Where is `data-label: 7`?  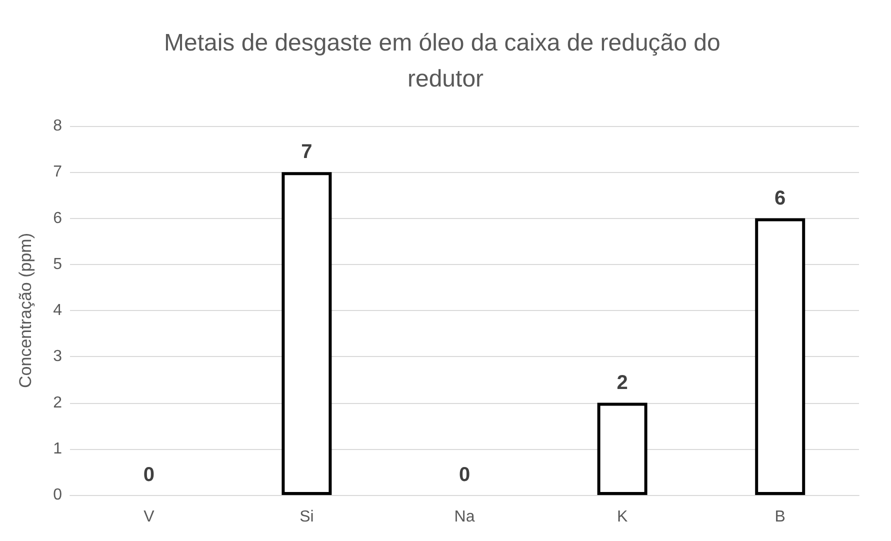 data-label: 7 is located at coordinates (306, 152).